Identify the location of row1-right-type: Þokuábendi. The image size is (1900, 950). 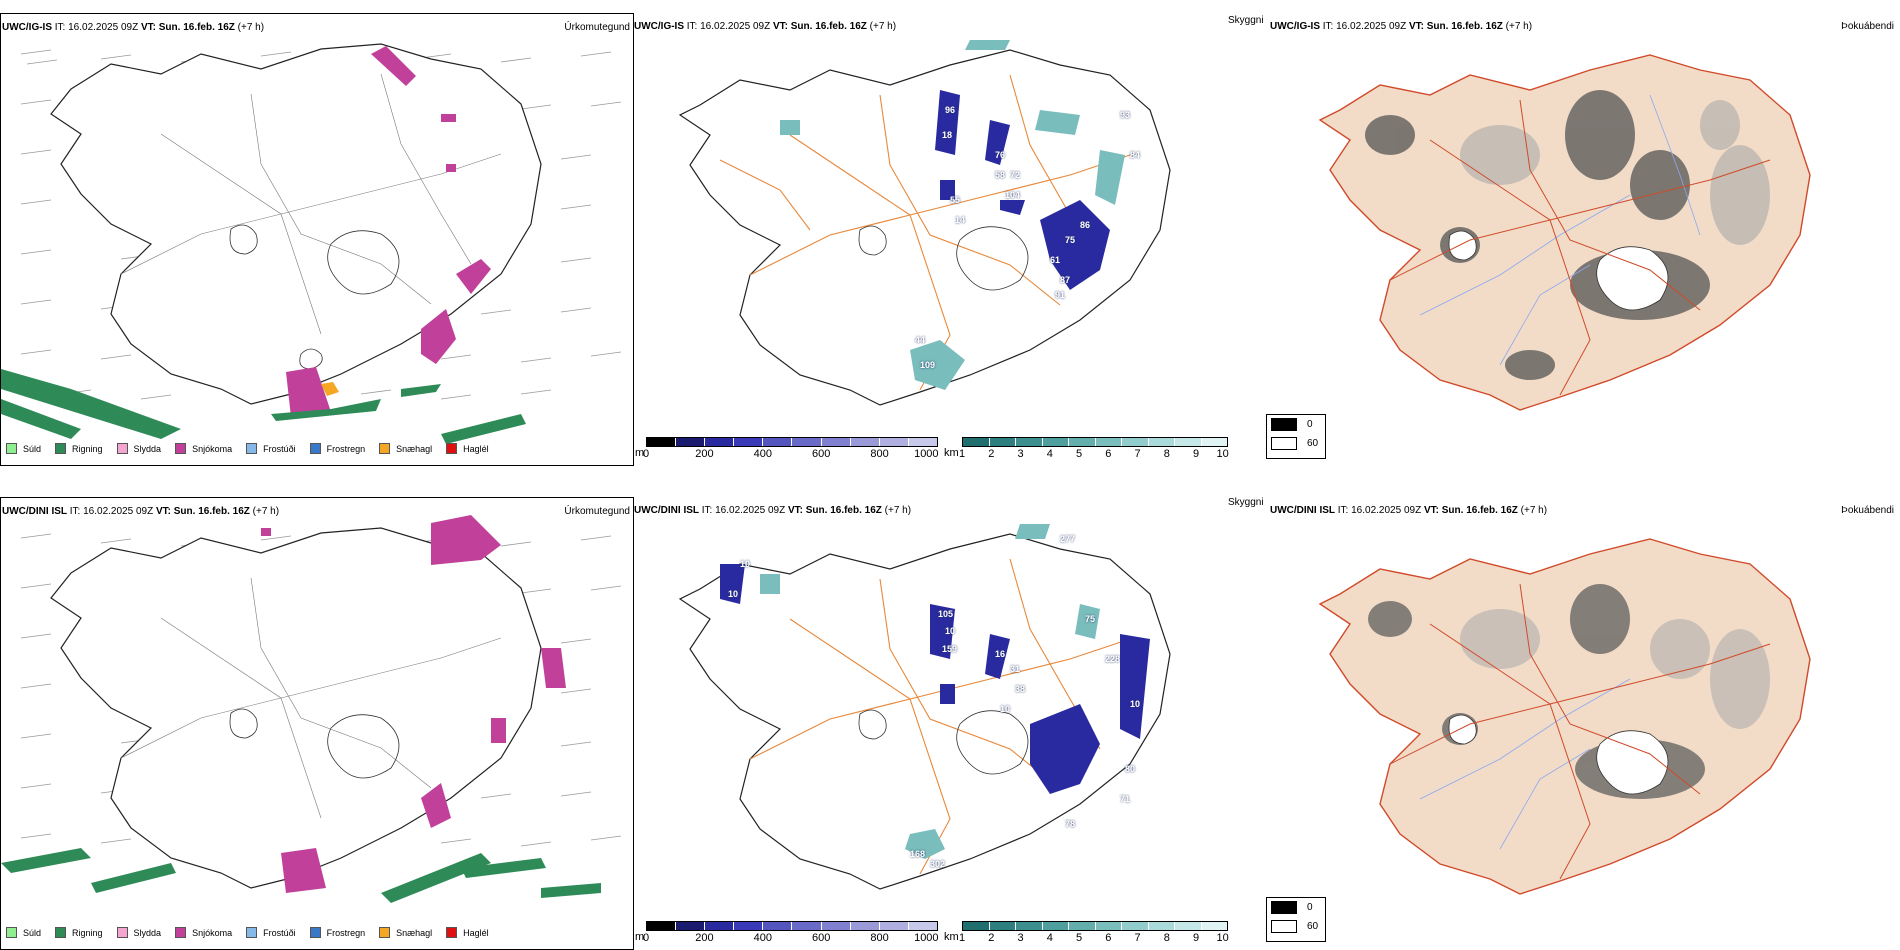
(1867, 26).